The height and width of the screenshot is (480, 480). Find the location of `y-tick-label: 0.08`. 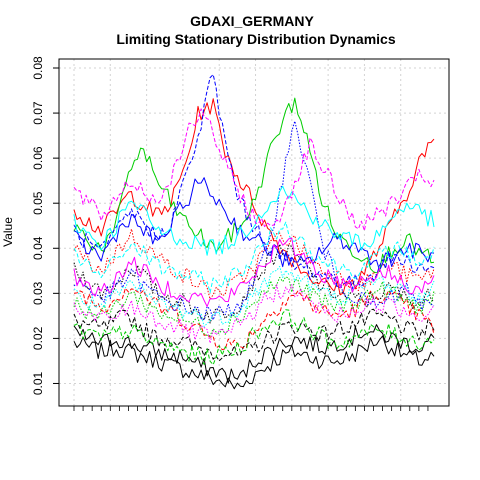

y-tick-label: 0.08 is located at coordinates (38, 68).